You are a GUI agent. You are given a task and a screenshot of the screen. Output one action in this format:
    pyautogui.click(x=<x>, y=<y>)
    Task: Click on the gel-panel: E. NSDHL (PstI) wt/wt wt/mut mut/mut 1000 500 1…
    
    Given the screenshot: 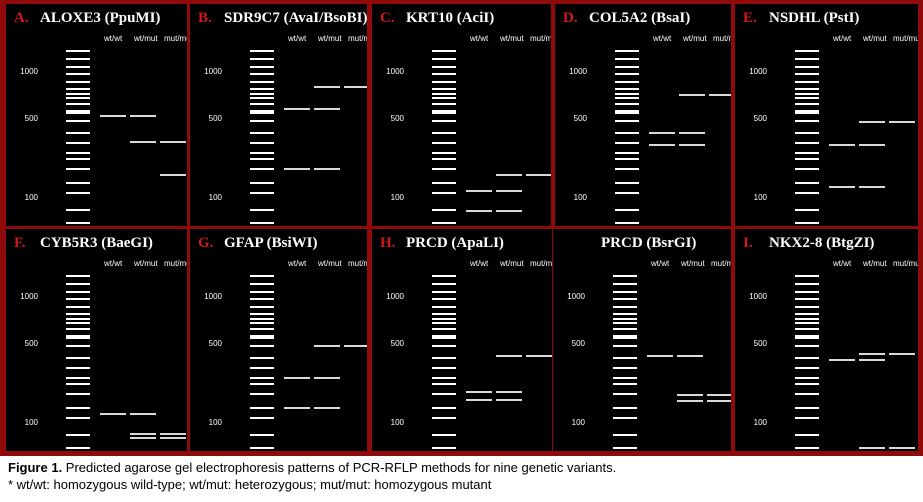 What is the action you would take?
    pyautogui.click(x=826, y=115)
    